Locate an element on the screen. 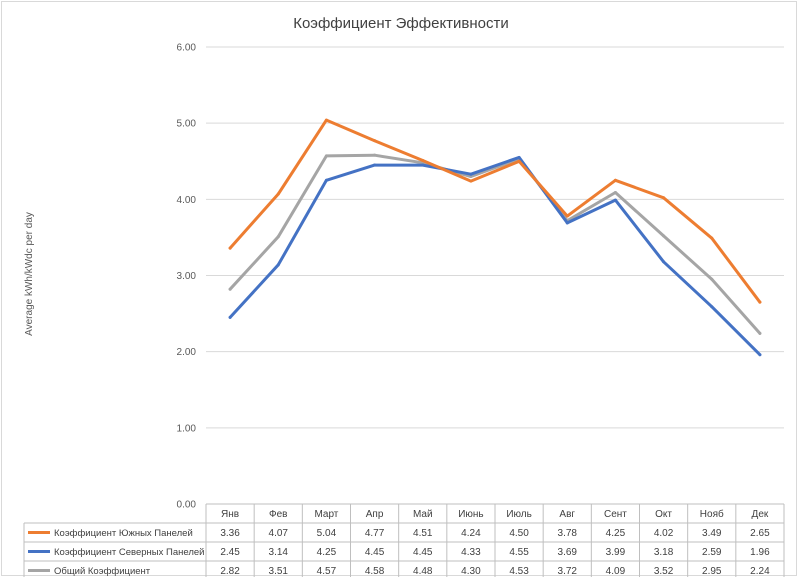 The height and width of the screenshot is (579, 800). y-tick-label: 3.00 is located at coordinates (187, 276).